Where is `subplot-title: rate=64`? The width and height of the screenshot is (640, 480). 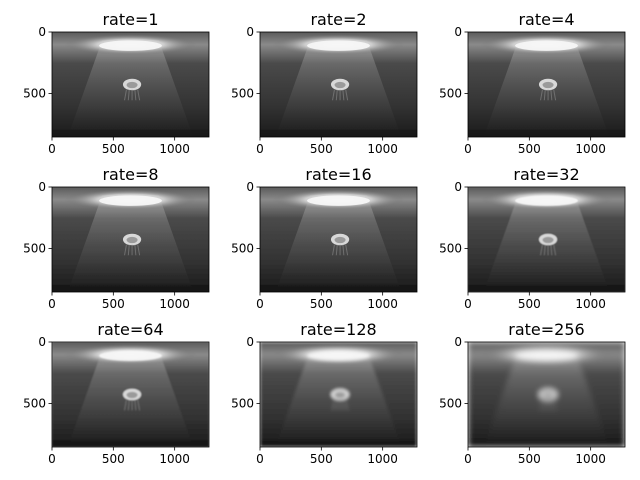 subplot-title: rate=64 is located at coordinates (130, 329).